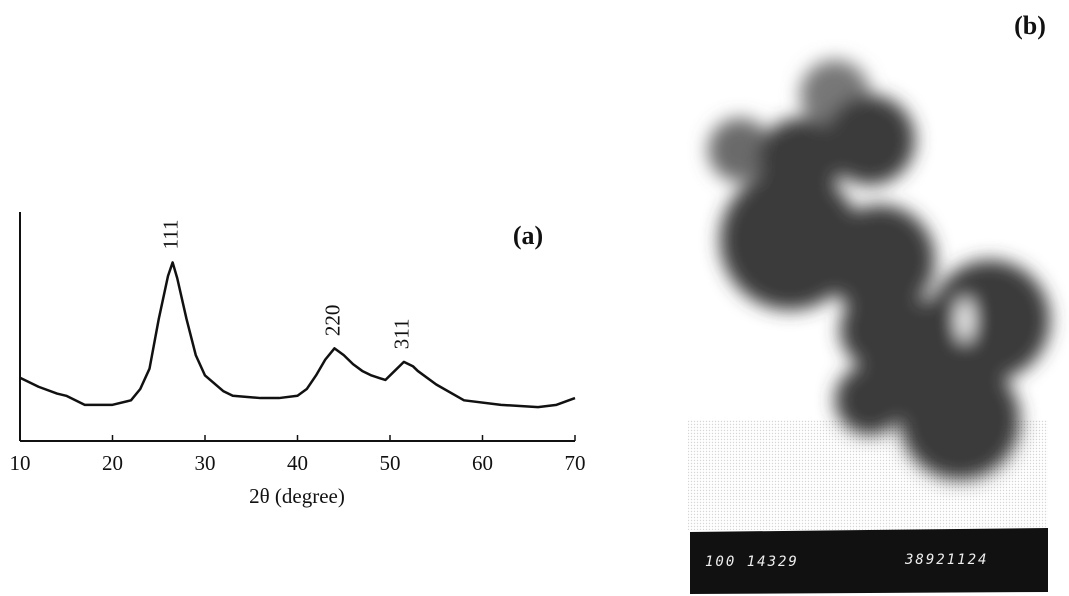 The image size is (1069, 596). Describe the element at coordinates (297, 463) in the screenshot. I see `x-tick-label: 40` at that location.